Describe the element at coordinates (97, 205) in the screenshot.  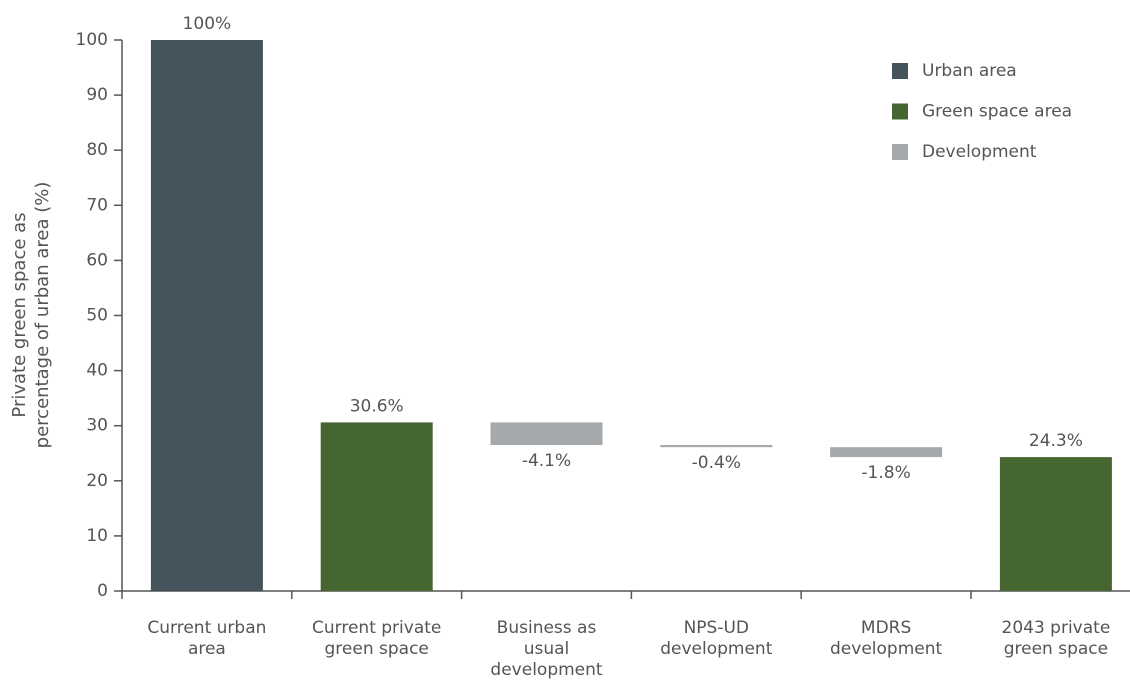
I see `y-tick-label: 70` at that location.